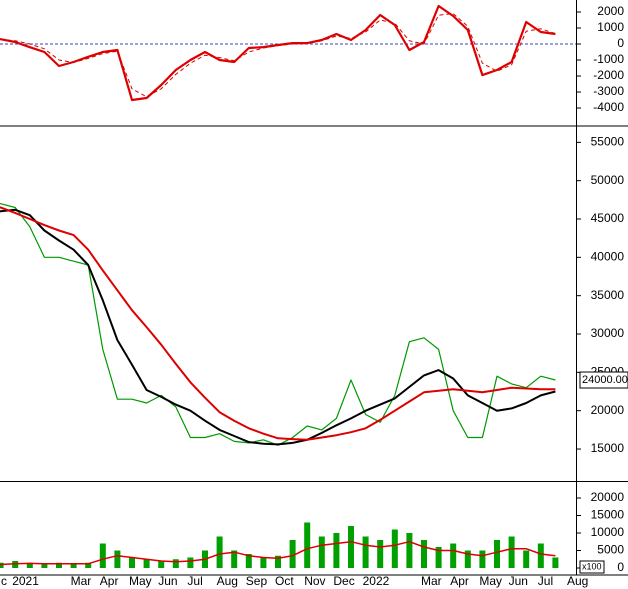 The width and height of the screenshot is (628, 589). What do you see at coordinates (608, 218) in the screenshot?
I see `y-tick-label: 45000` at bounding box center [608, 218].